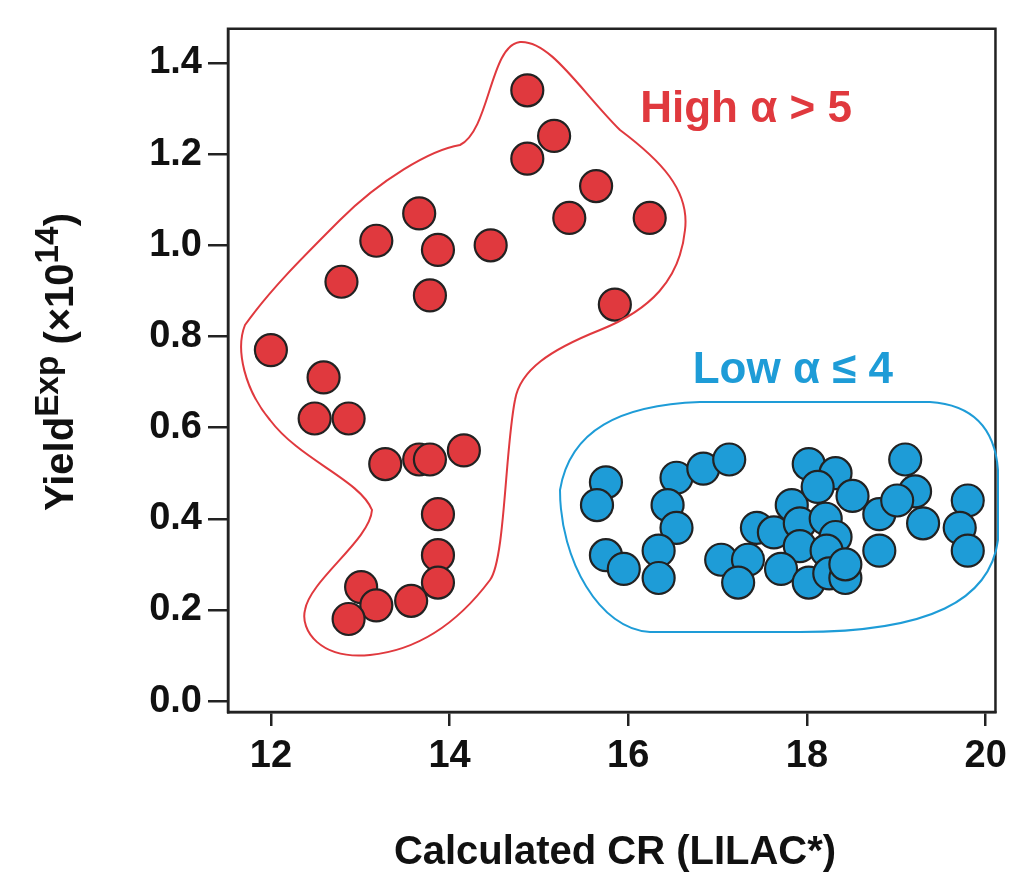 Image resolution: width=1015 pixels, height=887 pixels. What do you see at coordinates (807, 754) in the screenshot?
I see `x-tick-label: 18` at bounding box center [807, 754].